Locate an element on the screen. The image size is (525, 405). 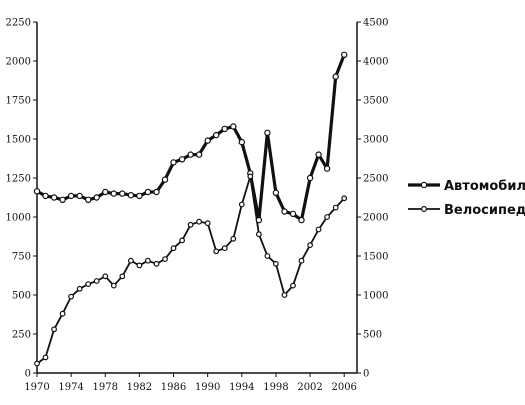
x-tick-label: 1994 is located at coordinates (241, 387).